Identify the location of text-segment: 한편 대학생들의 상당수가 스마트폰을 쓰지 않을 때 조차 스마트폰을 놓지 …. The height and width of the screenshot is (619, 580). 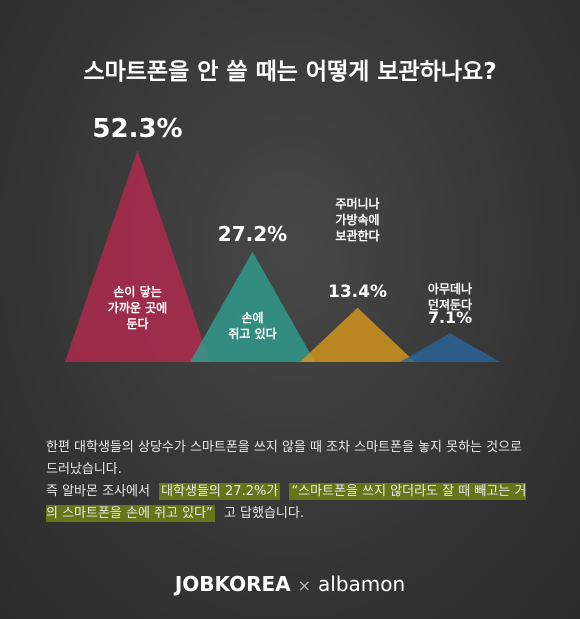
(284, 458).